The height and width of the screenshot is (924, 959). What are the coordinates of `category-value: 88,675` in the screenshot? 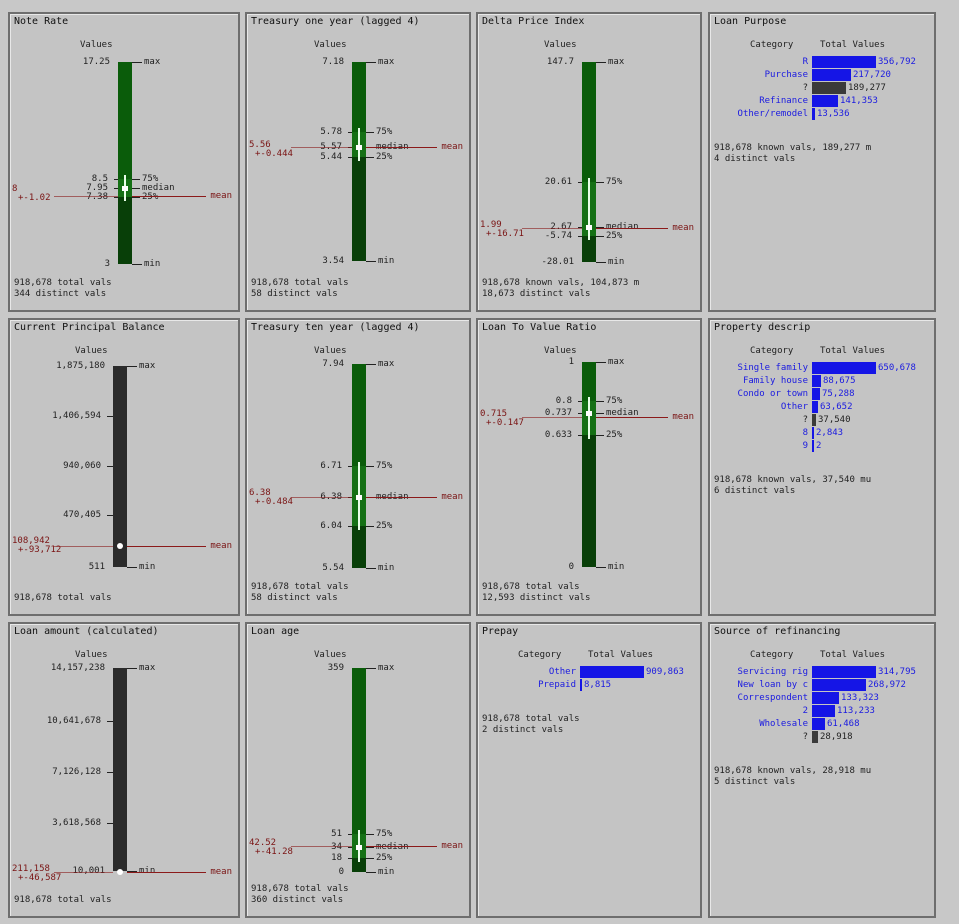 It's located at (839, 381).